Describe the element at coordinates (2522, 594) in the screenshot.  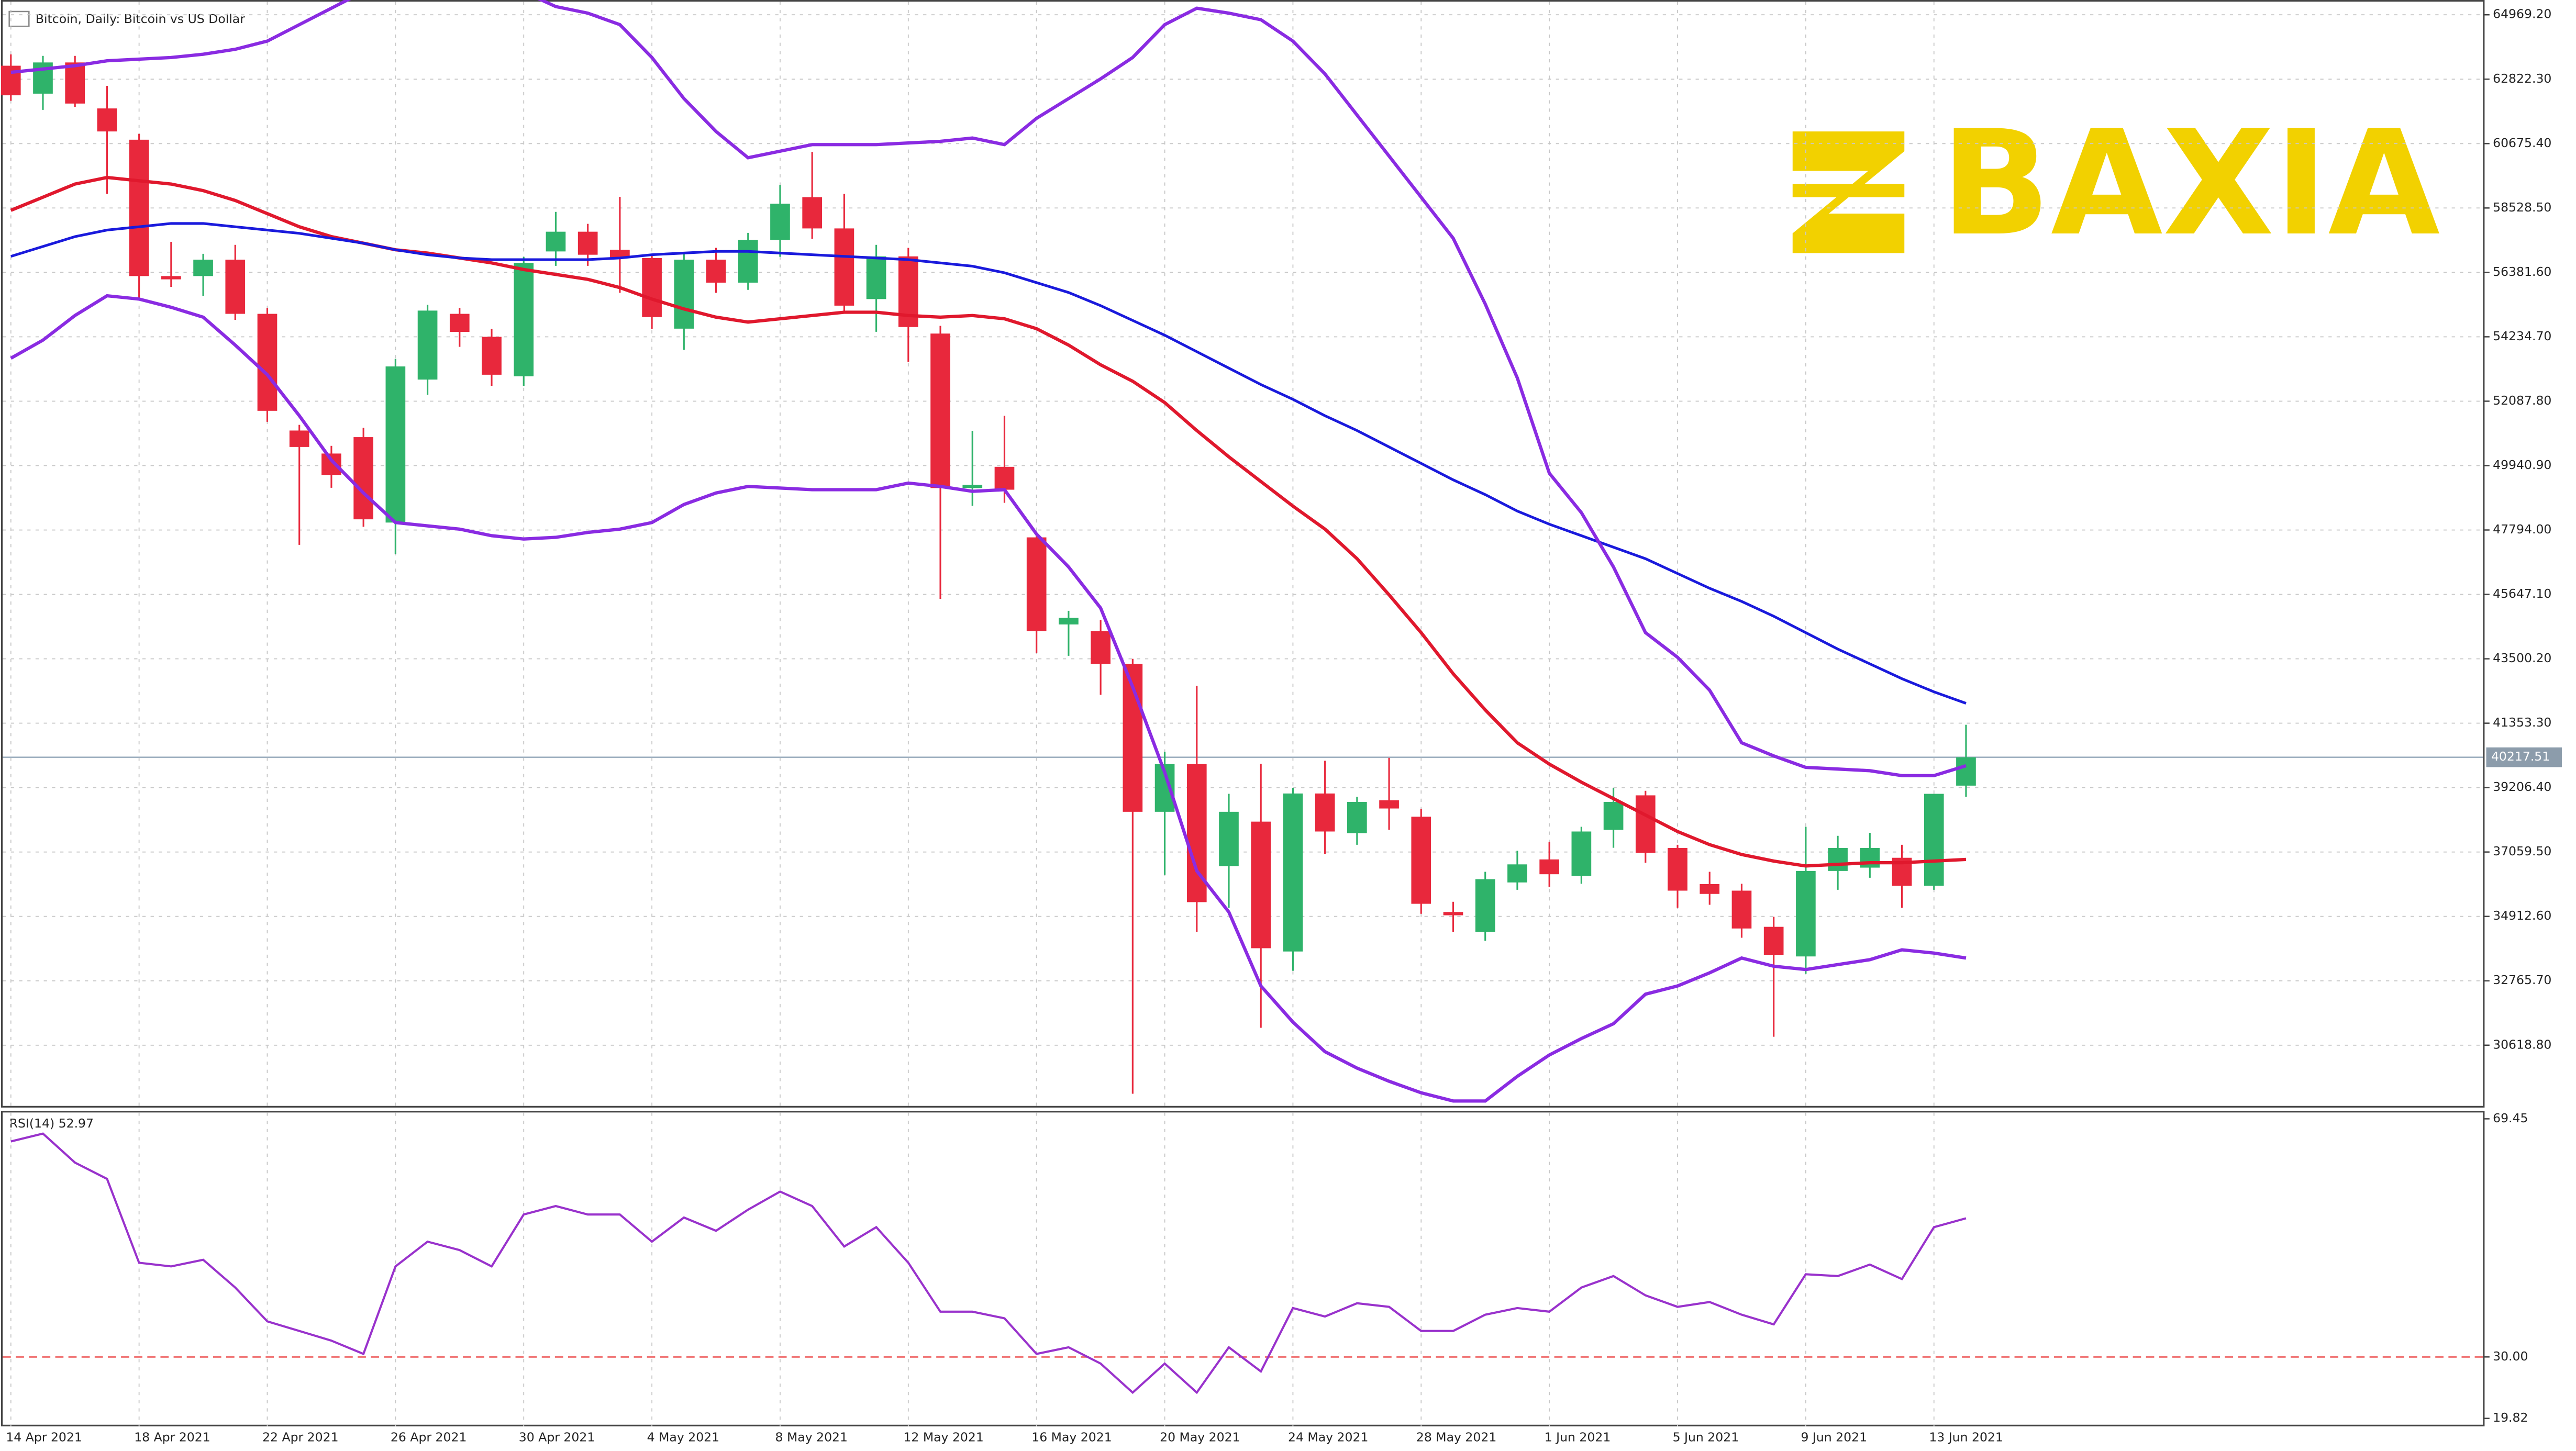
I see `y-tick-label: 45647.10` at that location.